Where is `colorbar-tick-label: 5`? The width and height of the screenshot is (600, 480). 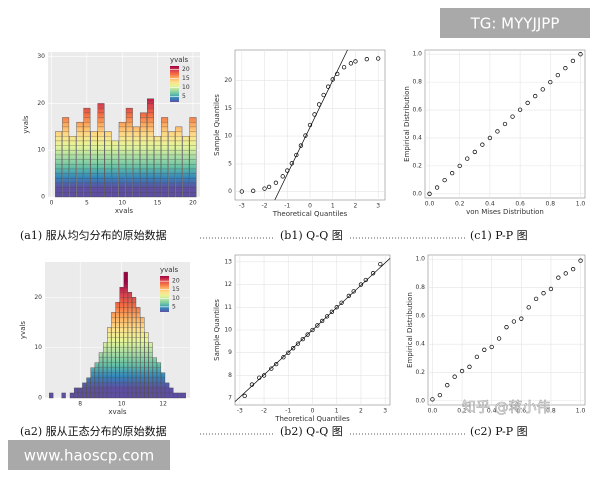 colorbar-tick-label: 5 is located at coordinates (184, 96).